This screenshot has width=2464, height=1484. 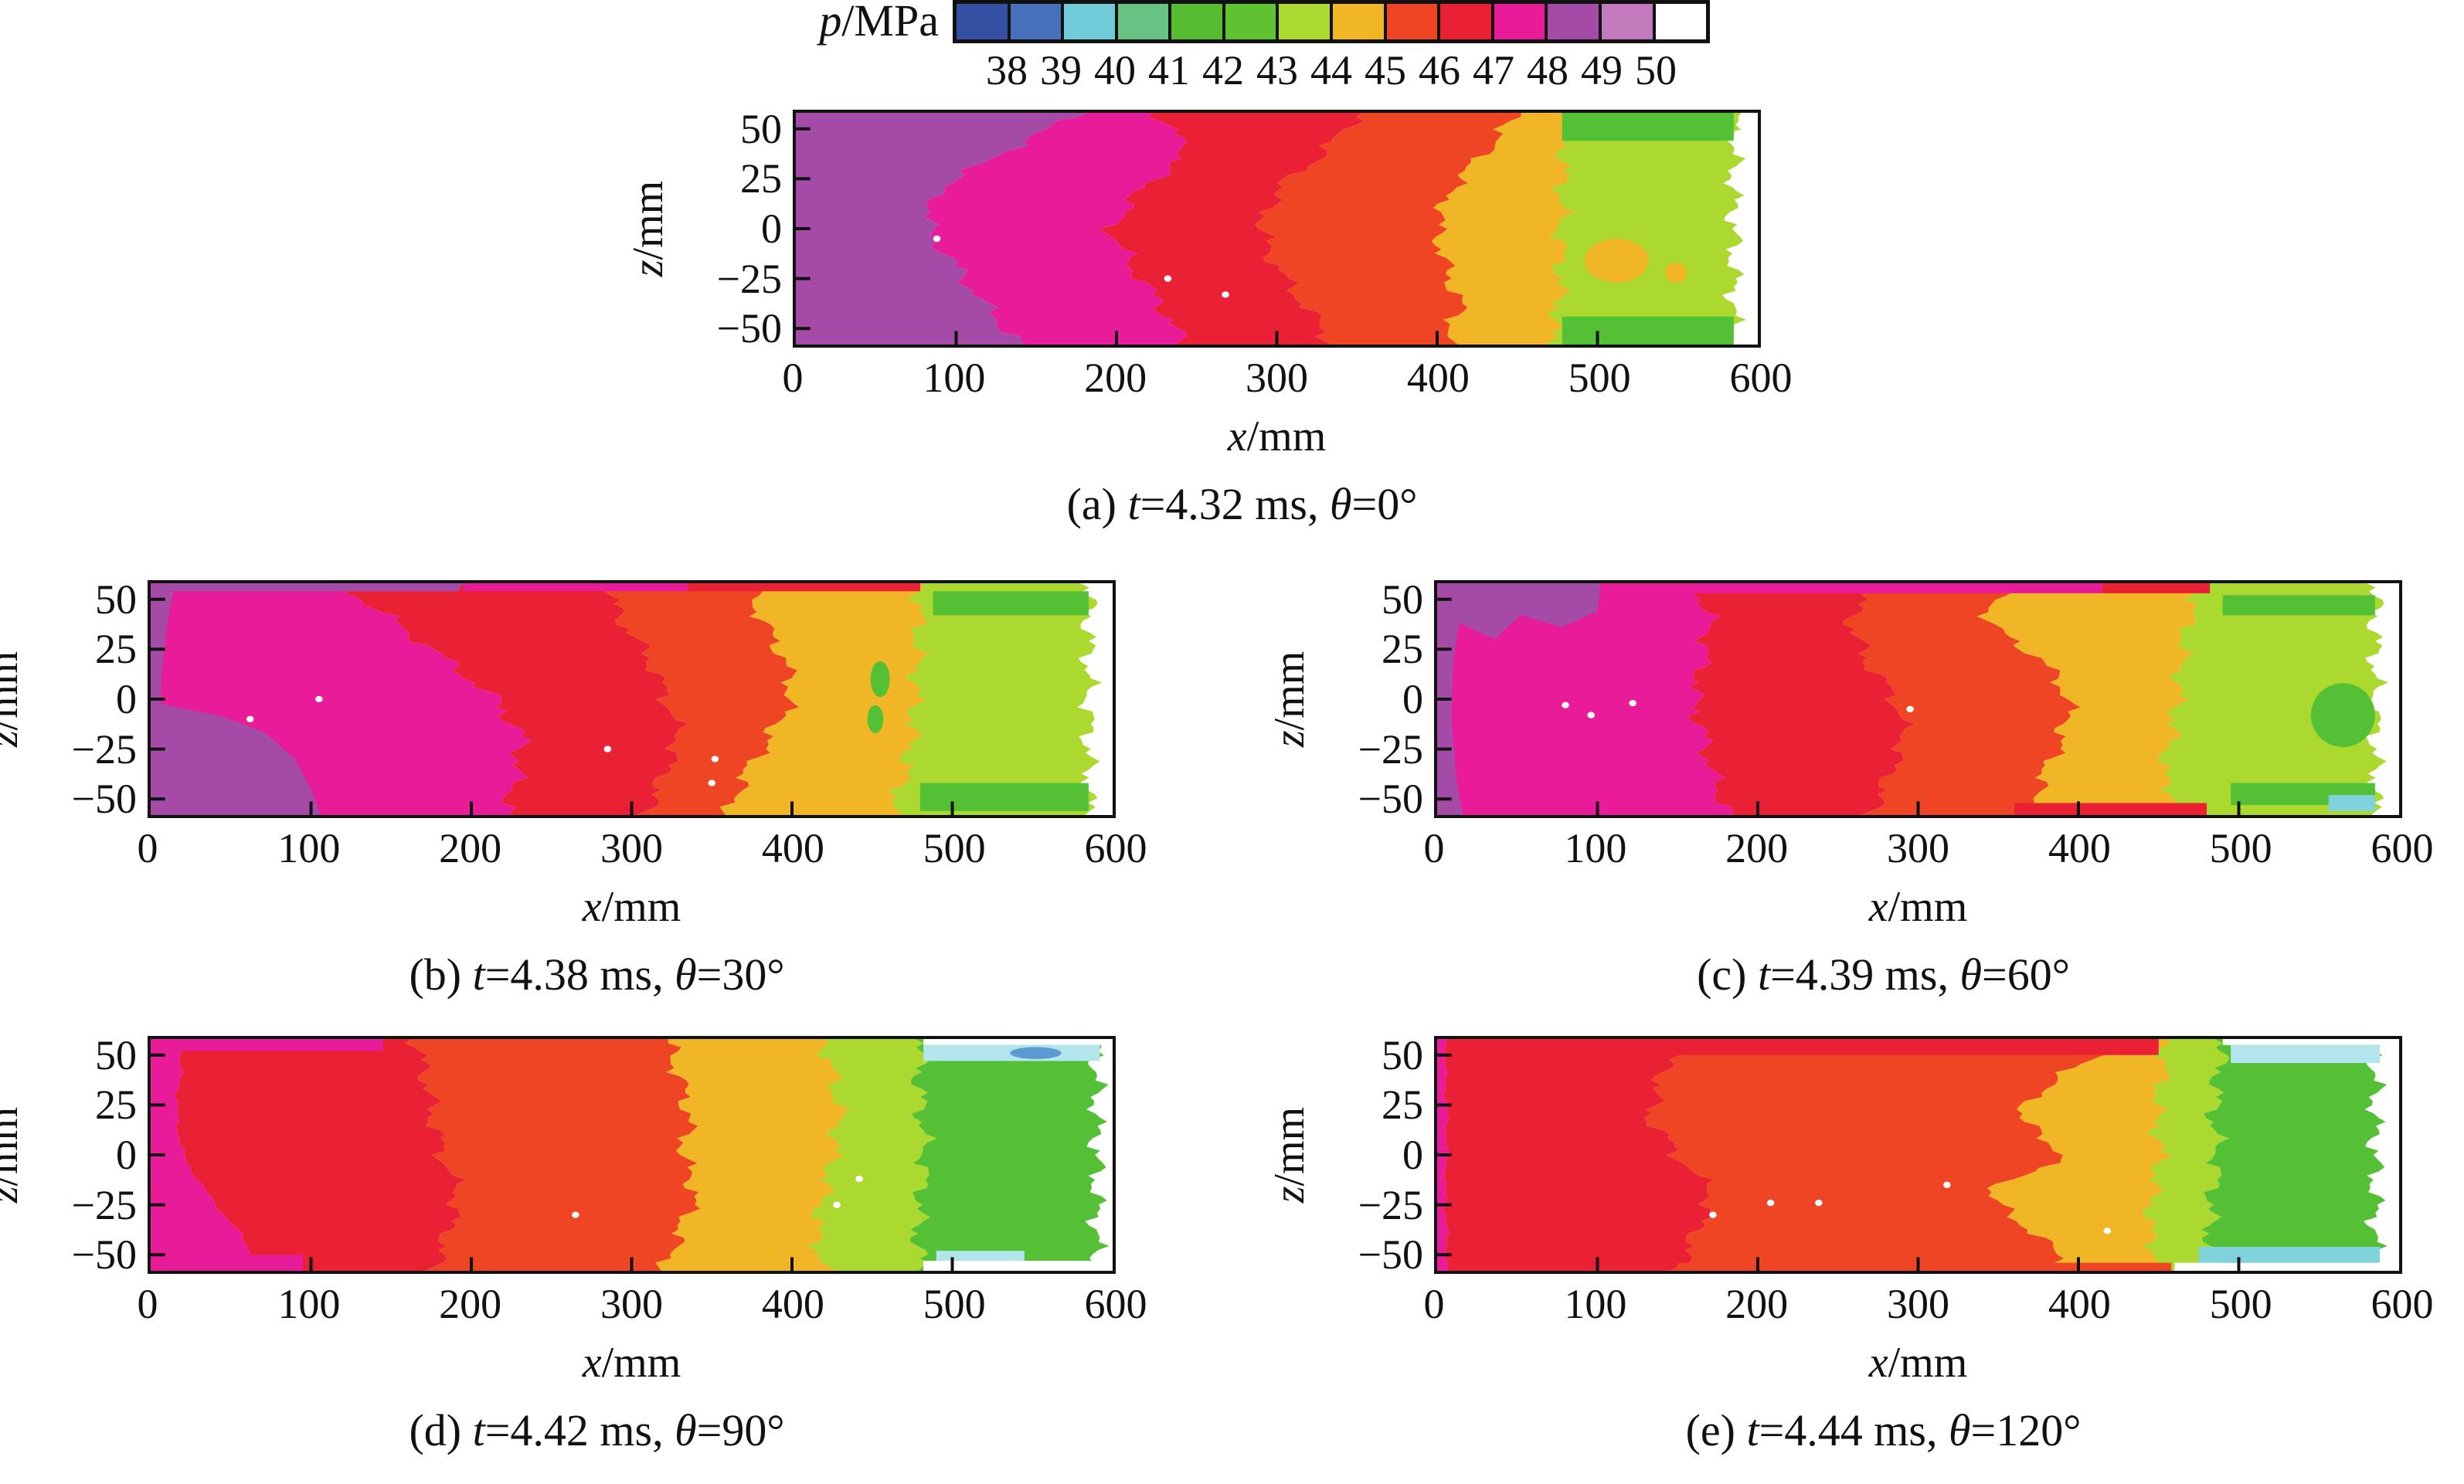 I want to click on caption-time: =4.32 ms,, so click(x=1229, y=504).